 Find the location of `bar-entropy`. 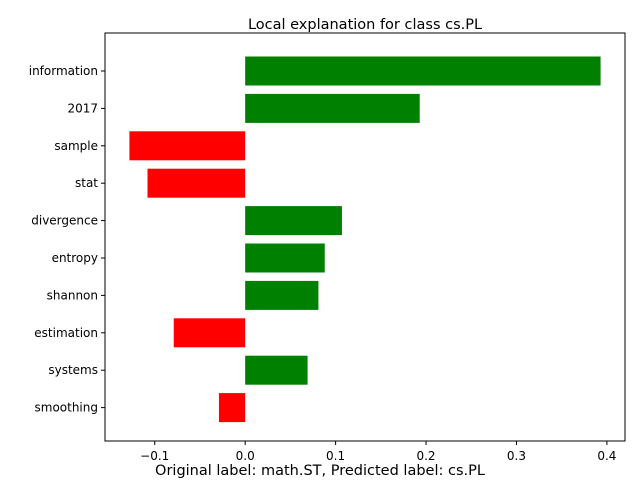

bar-entropy is located at coordinates (285, 258).